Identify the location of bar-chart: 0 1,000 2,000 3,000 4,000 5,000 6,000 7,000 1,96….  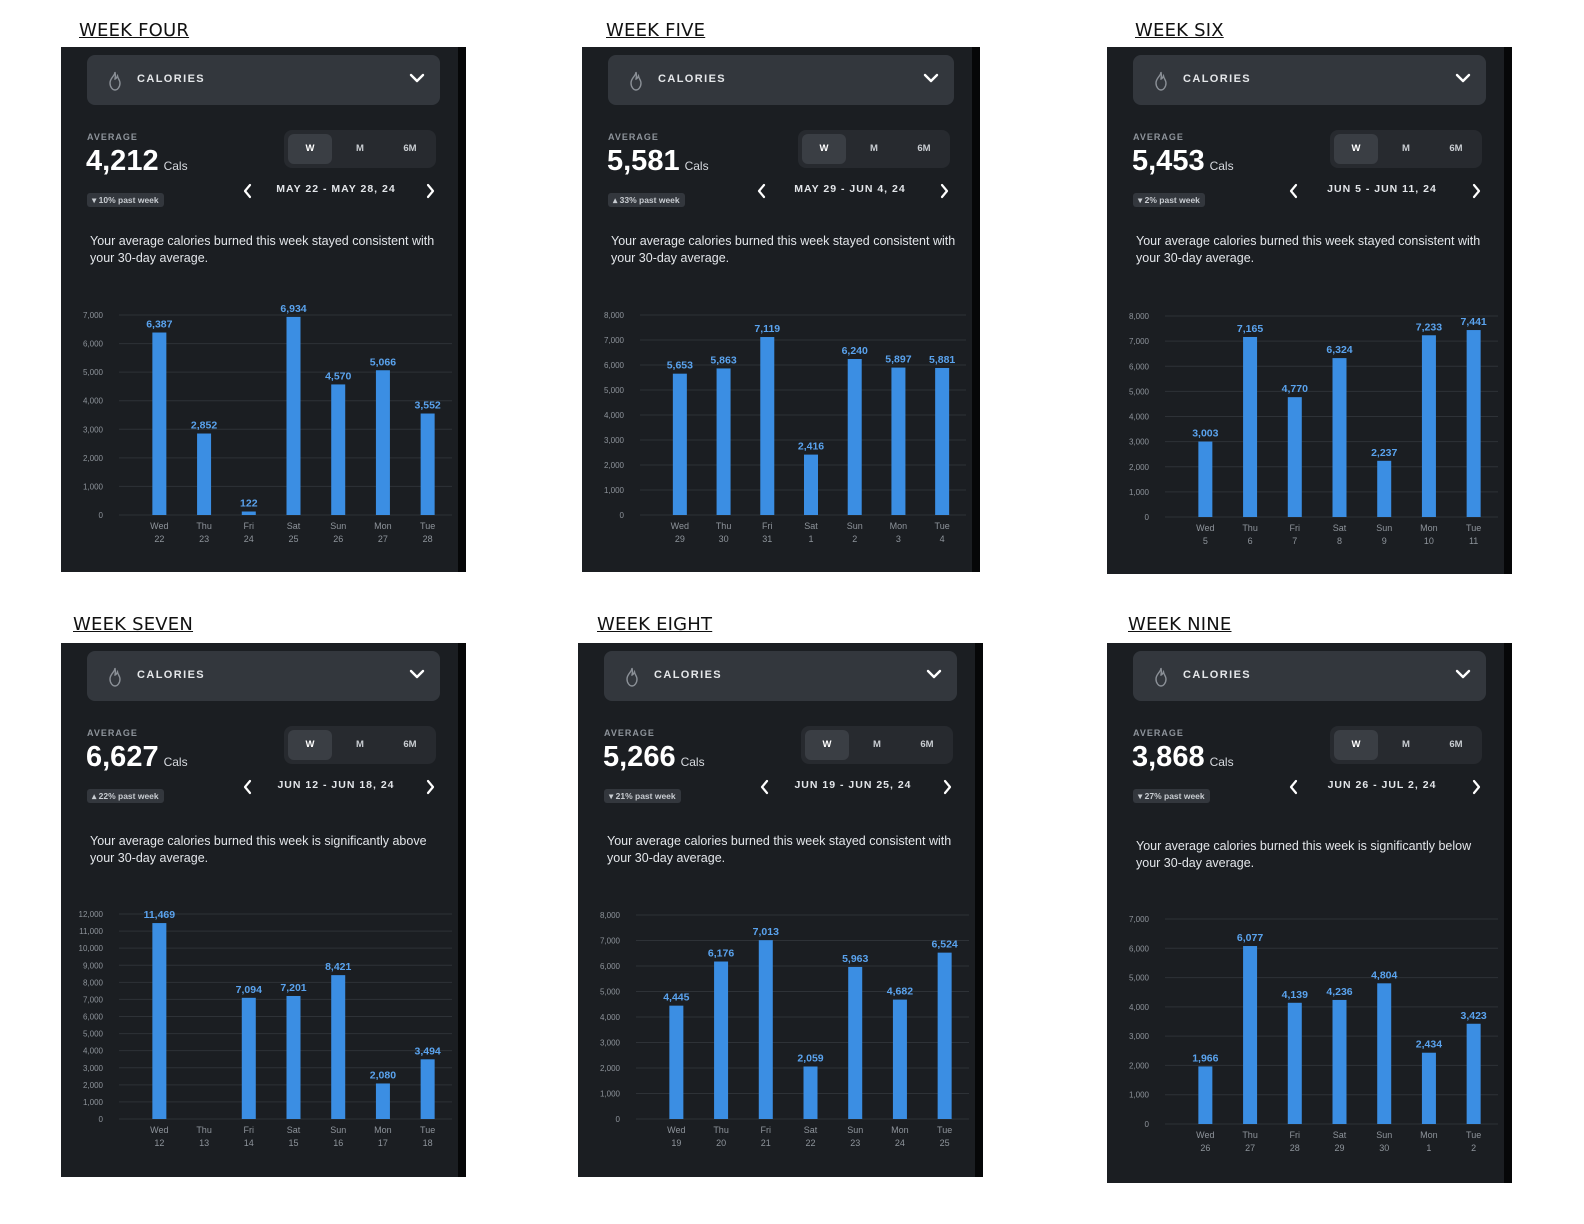
(1313, 1034).